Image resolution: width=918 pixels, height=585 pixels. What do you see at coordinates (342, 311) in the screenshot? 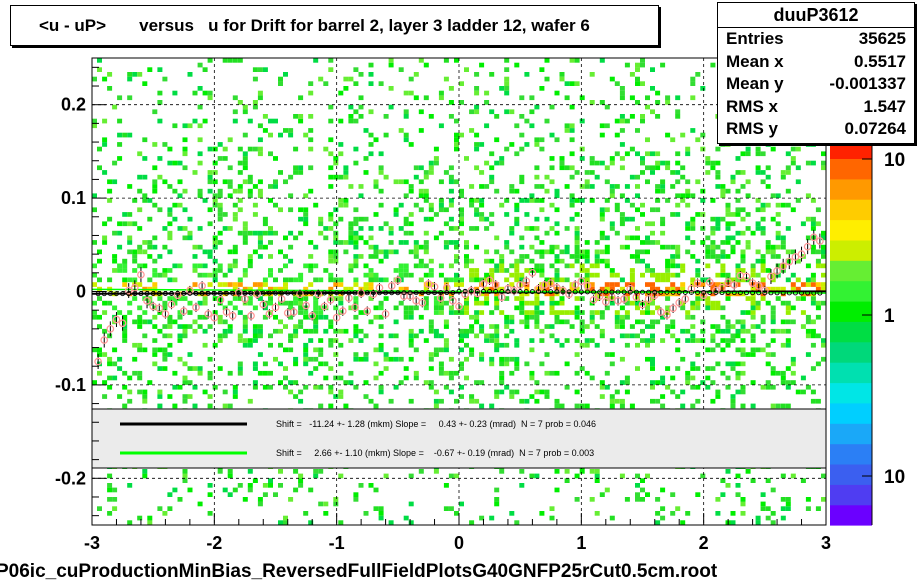
I see `profile-point` at bounding box center [342, 311].